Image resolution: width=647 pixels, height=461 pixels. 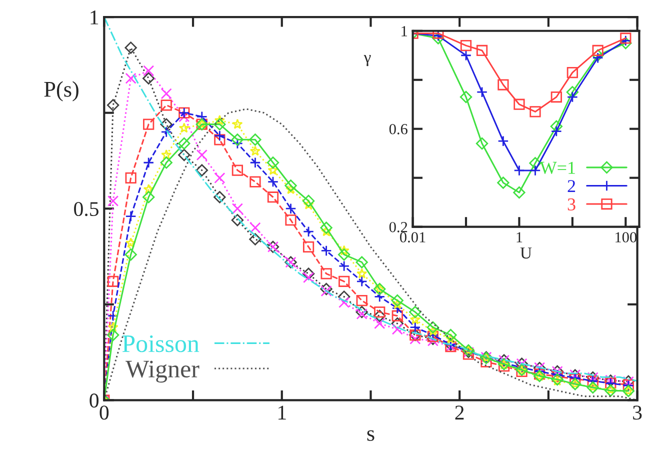 I want to click on x-tick-label: 3, so click(x=637, y=413).